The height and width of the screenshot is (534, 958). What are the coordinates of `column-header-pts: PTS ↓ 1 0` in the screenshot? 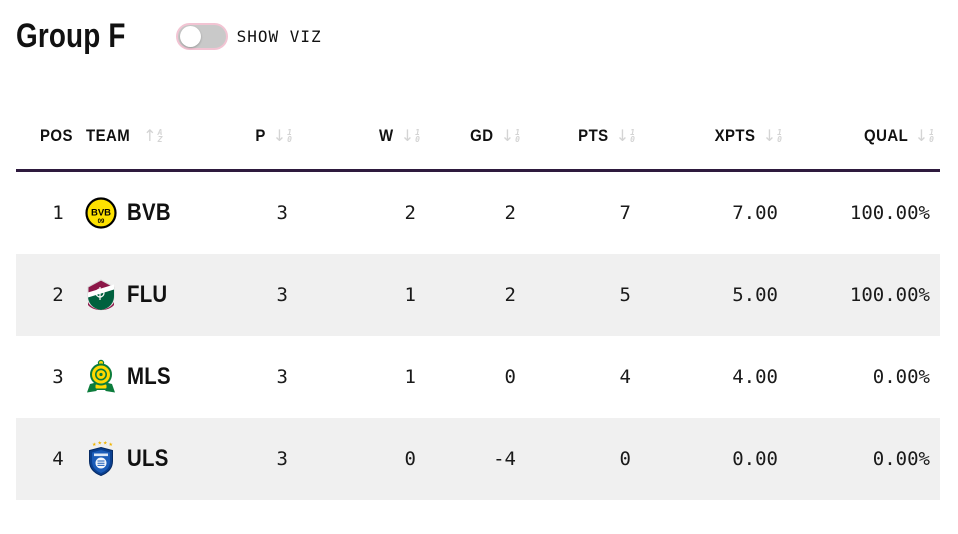 It's located at (583, 136).